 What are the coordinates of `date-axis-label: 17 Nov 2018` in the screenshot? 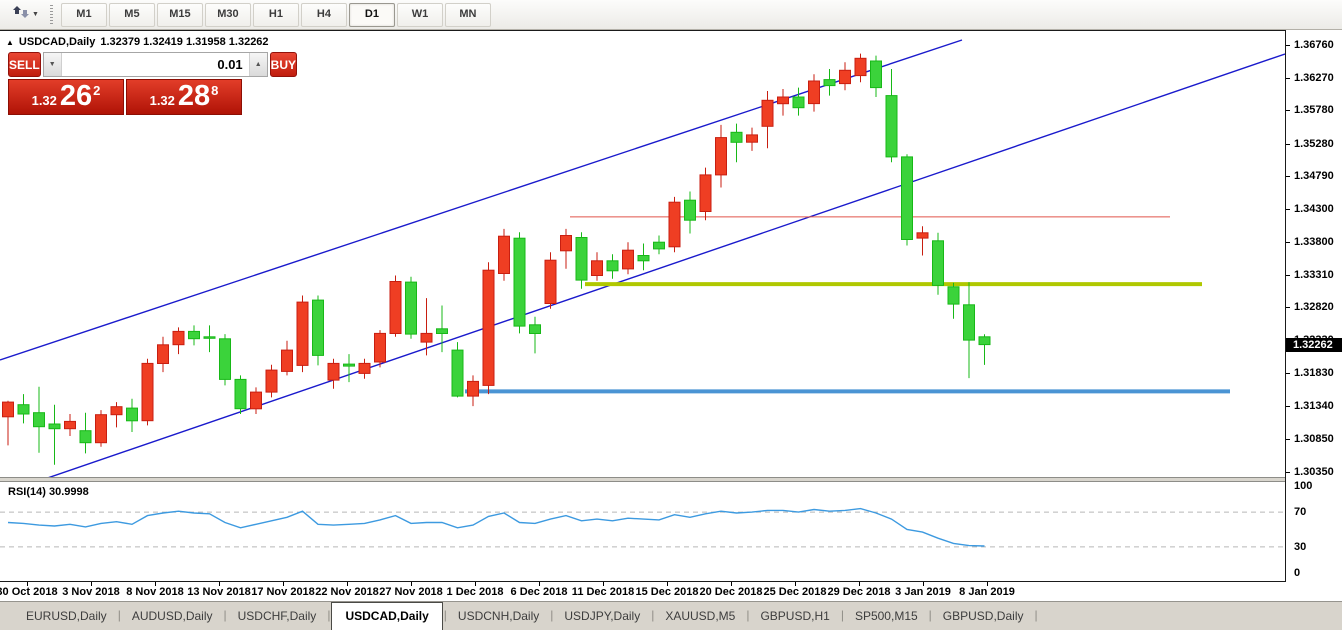 It's located at (283, 592).